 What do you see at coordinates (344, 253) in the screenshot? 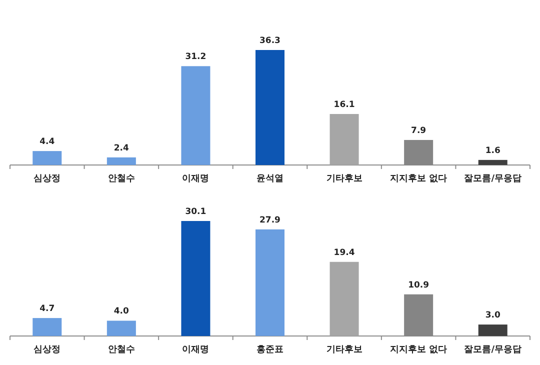
I see `data-label: 19.4` at bounding box center [344, 253].